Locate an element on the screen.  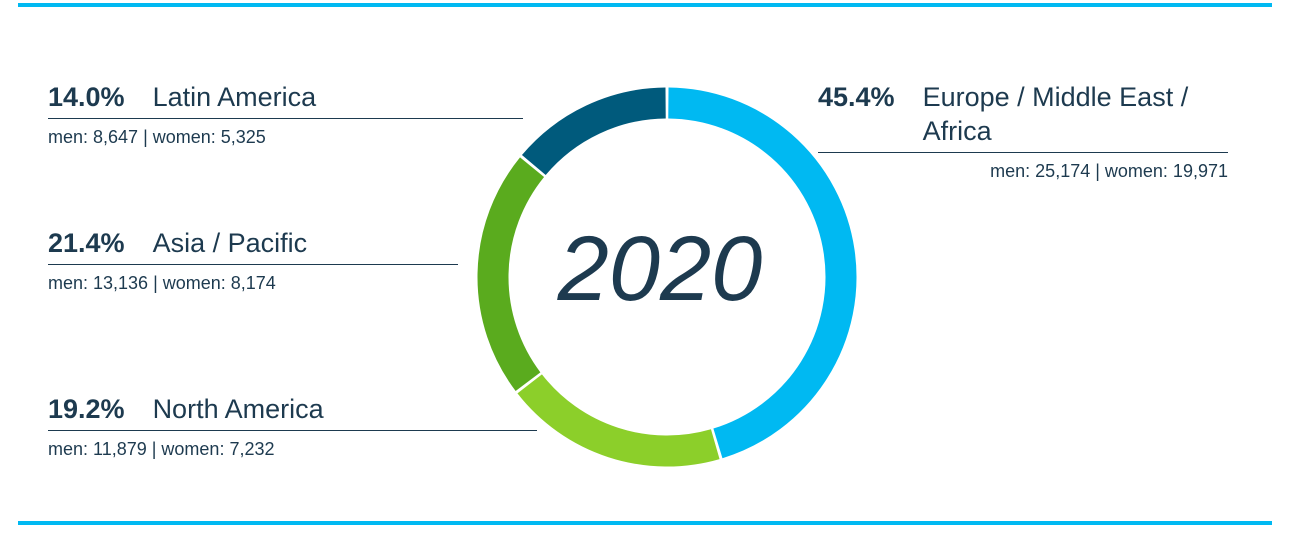
region-name: Latin America is located at coordinates (234, 97).